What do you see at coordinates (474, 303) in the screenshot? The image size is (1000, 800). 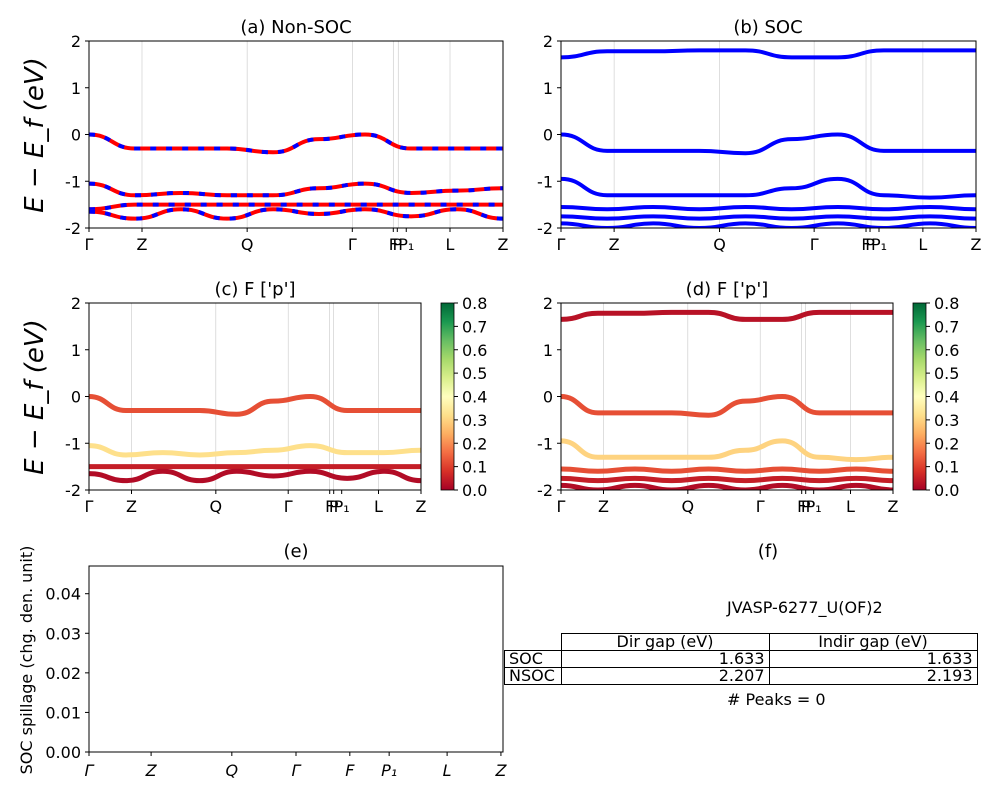 I see `colorbar-tick-label: 0.8` at bounding box center [474, 303].